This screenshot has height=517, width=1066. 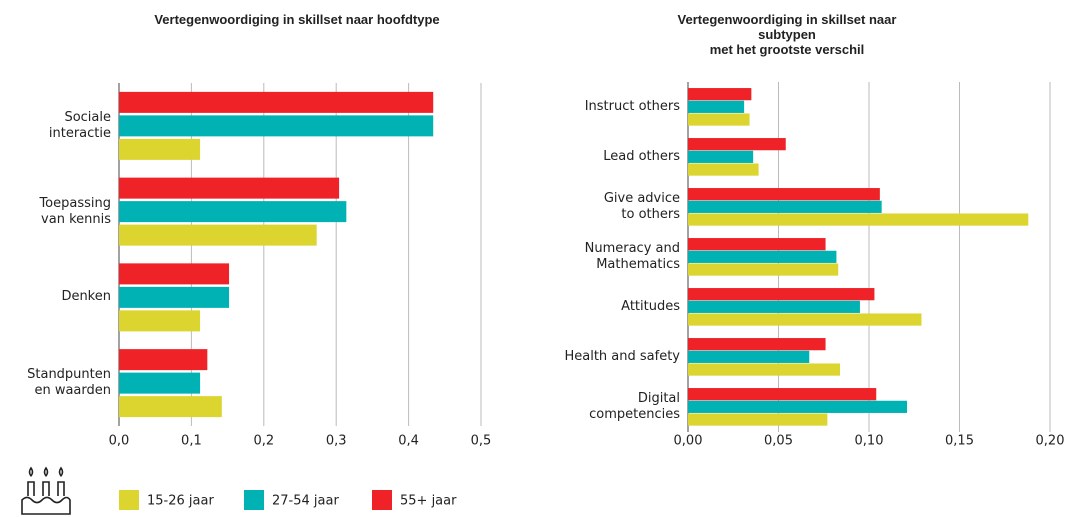 What do you see at coordinates (634, 406) in the screenshot?
I see `y-tick-label: Digital competencies` at bounding box center [634, 406].